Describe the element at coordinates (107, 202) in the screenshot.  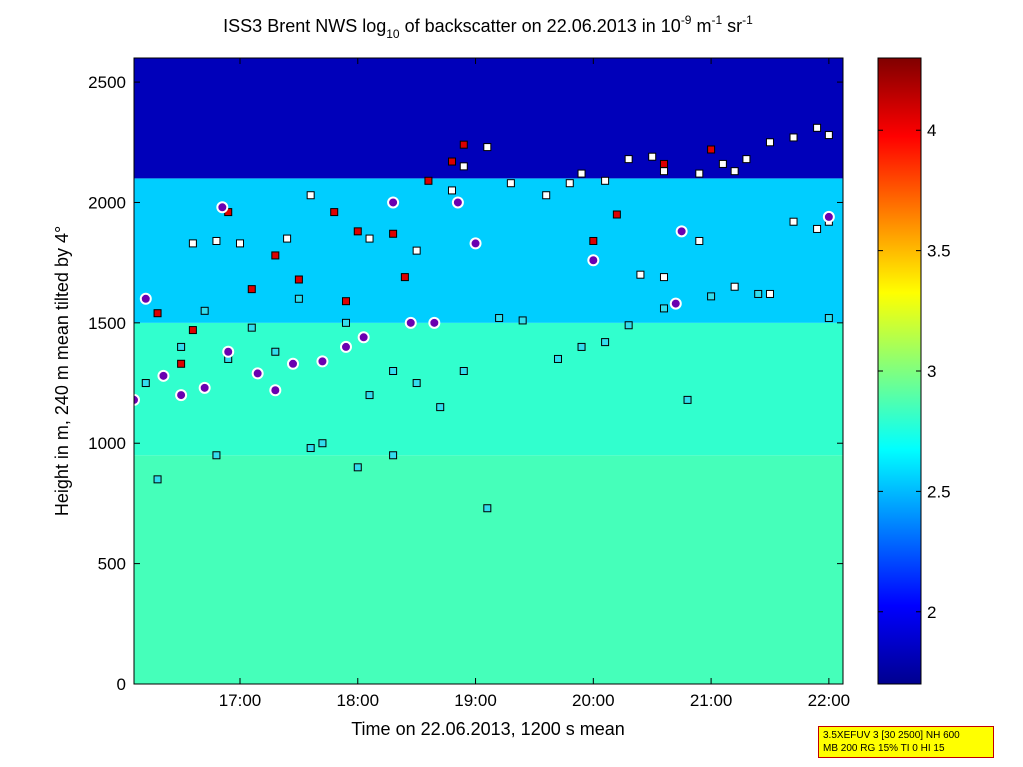
I see `y-tick-label: 2000` at that location.